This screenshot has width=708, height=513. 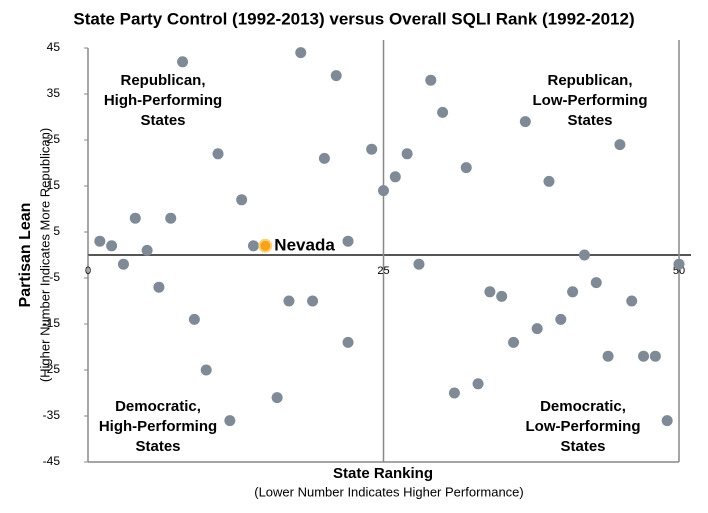 I want to click on highlight-label: Nevada, so click(x=304, y=244).